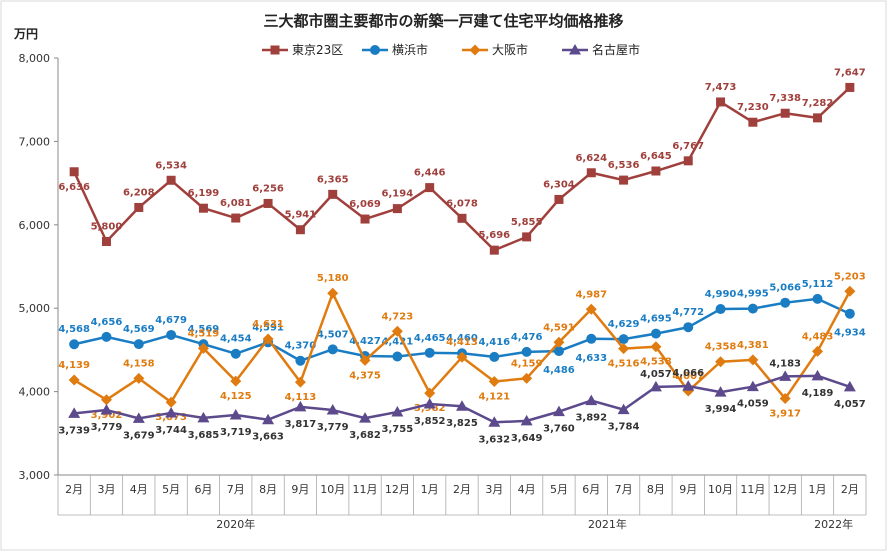 Image resolution: width=887 pixels, height=551 pixels. Describe the element at coordinates (410, 49) in the screenshot. I see `legend-label: 横浜市` at that location.